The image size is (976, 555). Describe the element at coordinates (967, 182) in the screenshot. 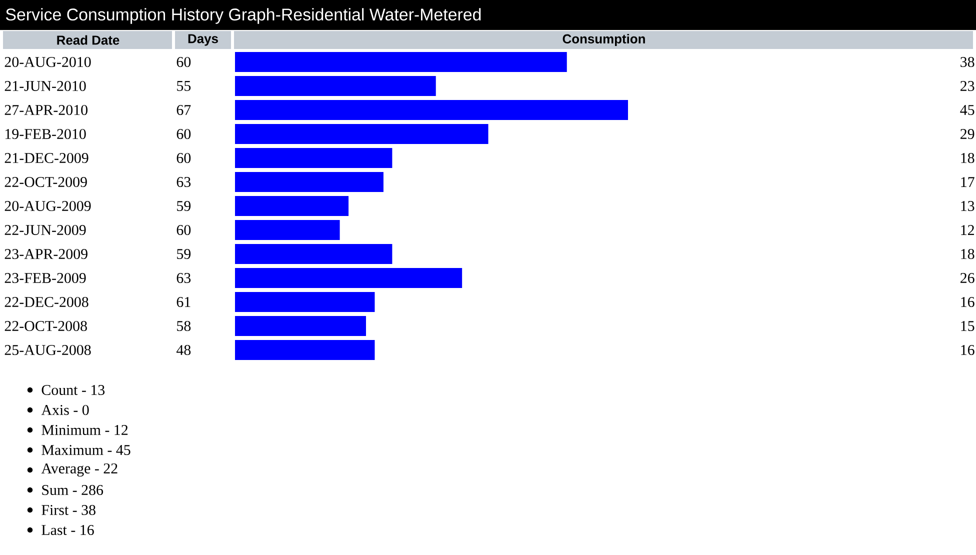

I see `data-label: 17` at that location.